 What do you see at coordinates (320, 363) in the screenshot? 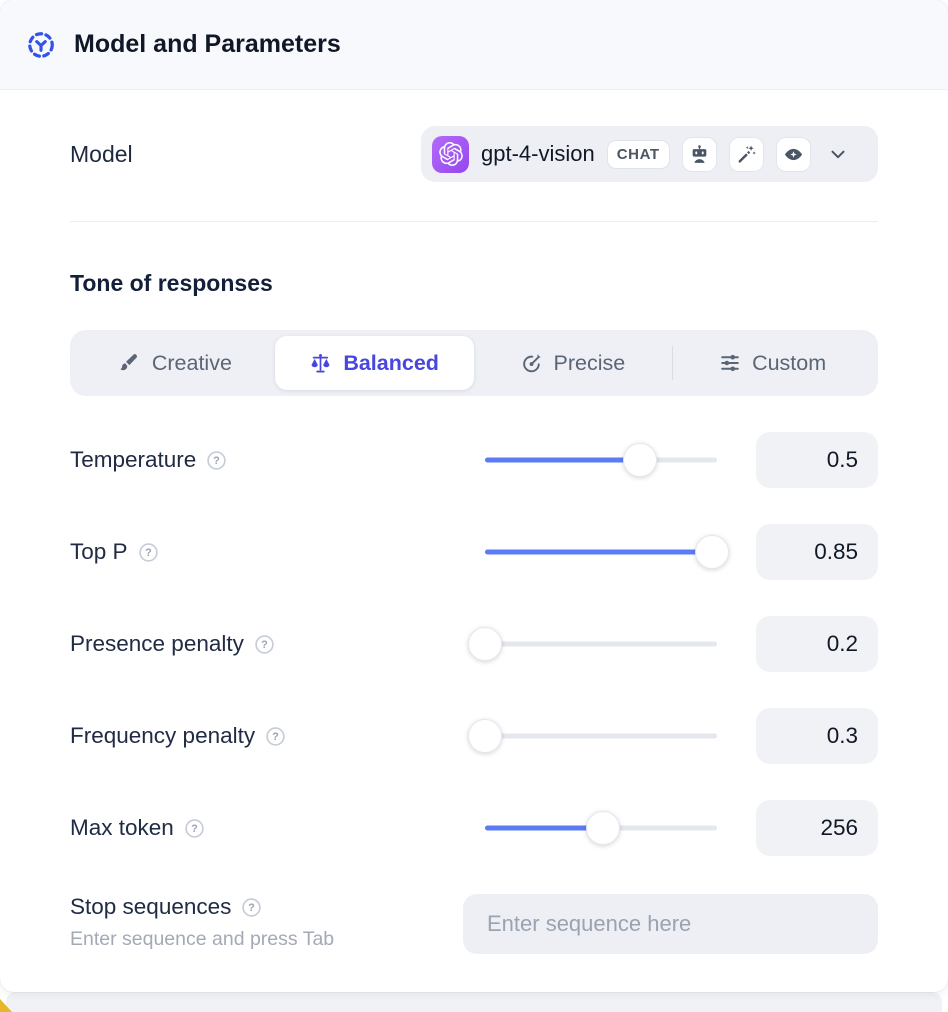
I see `balance-scale-icon` at bounding box center [320, 363].